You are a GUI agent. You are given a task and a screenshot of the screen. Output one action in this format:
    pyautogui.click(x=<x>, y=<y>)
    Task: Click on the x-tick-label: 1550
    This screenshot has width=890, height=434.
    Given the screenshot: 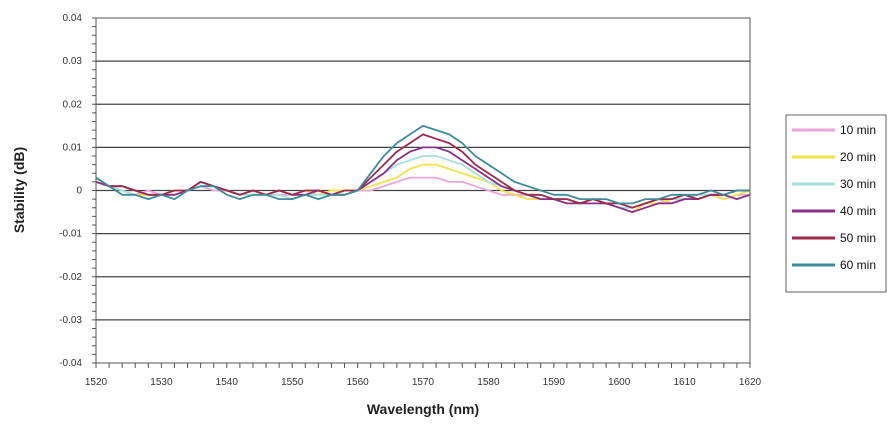 What is the action you would take?
    pyautogui.click(x=292, y=382)
    